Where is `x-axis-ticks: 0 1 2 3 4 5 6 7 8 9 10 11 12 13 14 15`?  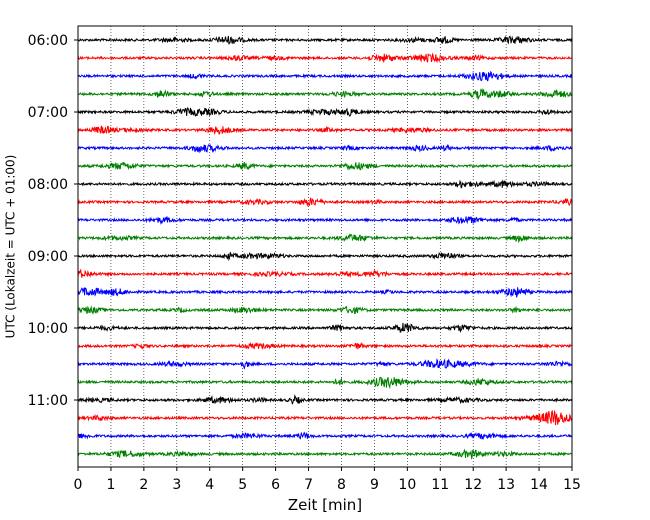 x-axis-ticks: 0 1 2 3 4 5 6 7 8 9 10 11 12 13 14 15 is located at coordinates (327, 480).